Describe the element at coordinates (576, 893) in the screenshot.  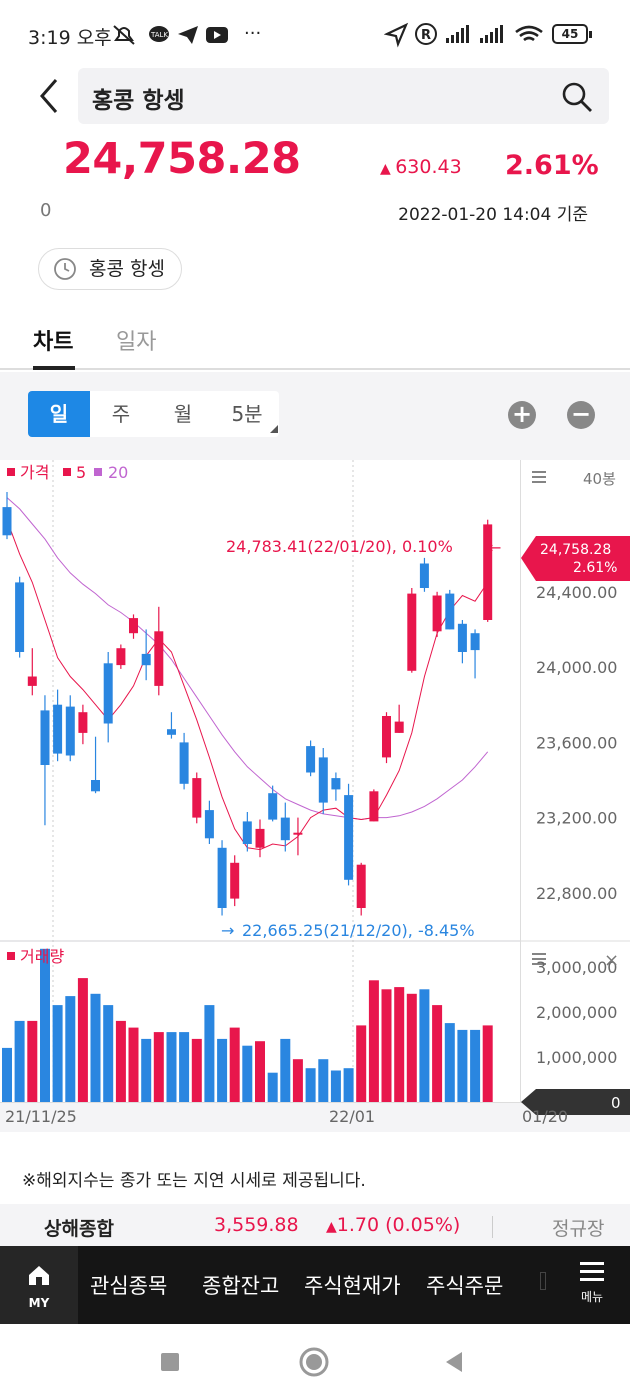
I see `price-tick-label: 22,800.00` at that location.